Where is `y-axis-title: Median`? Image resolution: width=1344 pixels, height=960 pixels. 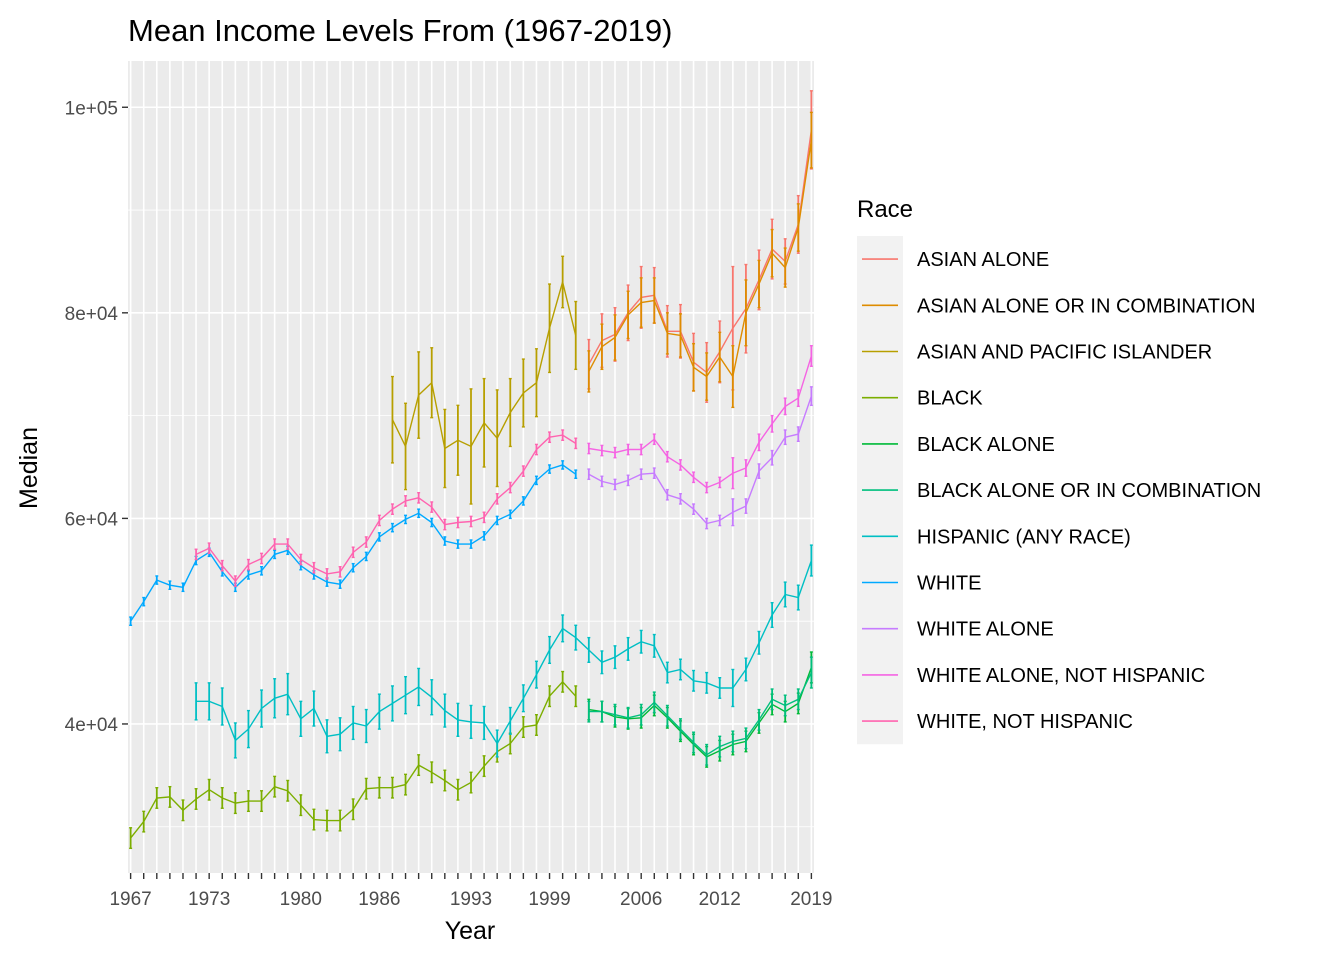
y-axis-title: Median is located at coordinates (29, 468).